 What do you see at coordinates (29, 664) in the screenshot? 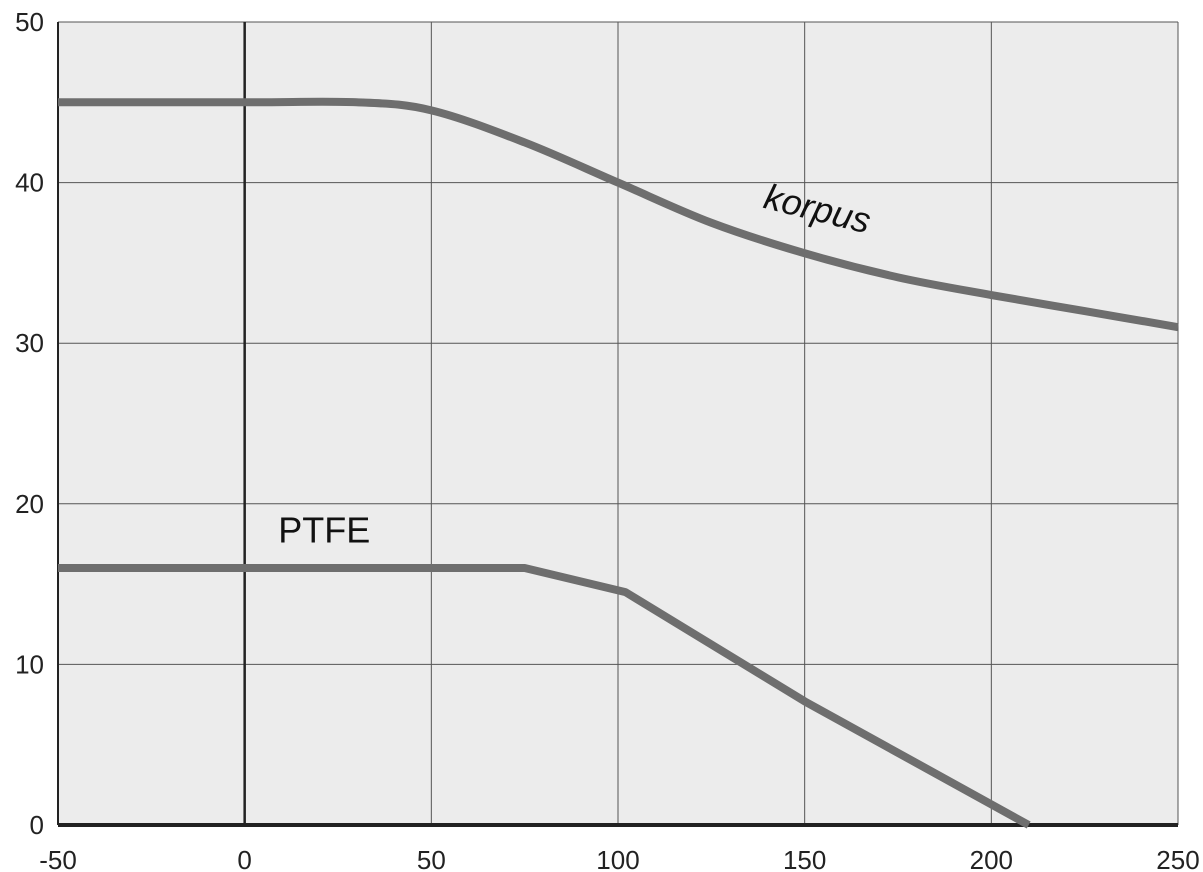
I see `y-tick-label: 10` at bounding box center [29, 664].